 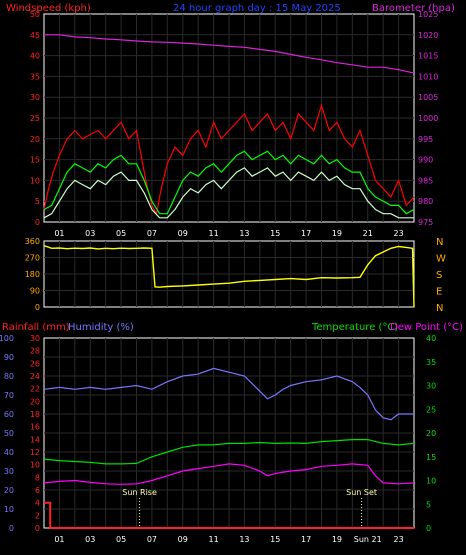 I want to click on barometer-tick-label: 995, so click(x=425, y=139).